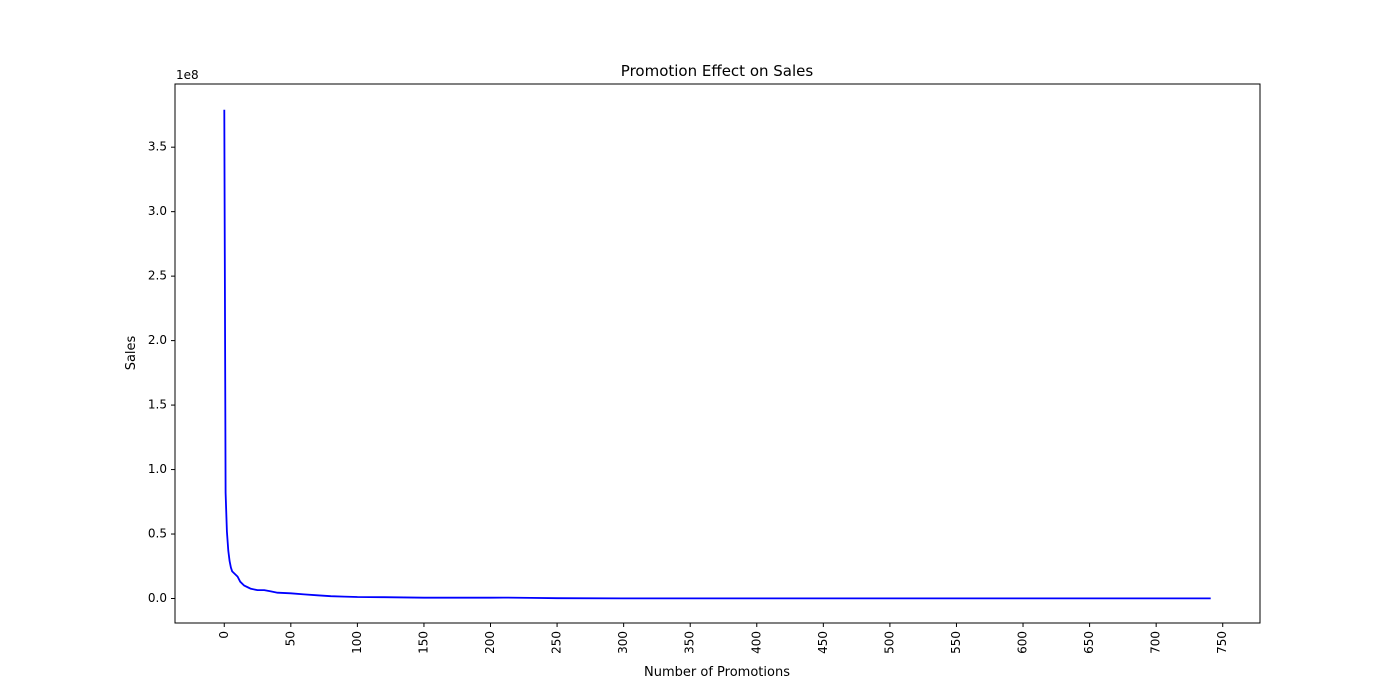 Image resolution: width=1400 pixels, height=700 pixels. Describe the element at coordinates (157, 276) in the screenshot. I see `y-tick-label: 2.5` at that location.